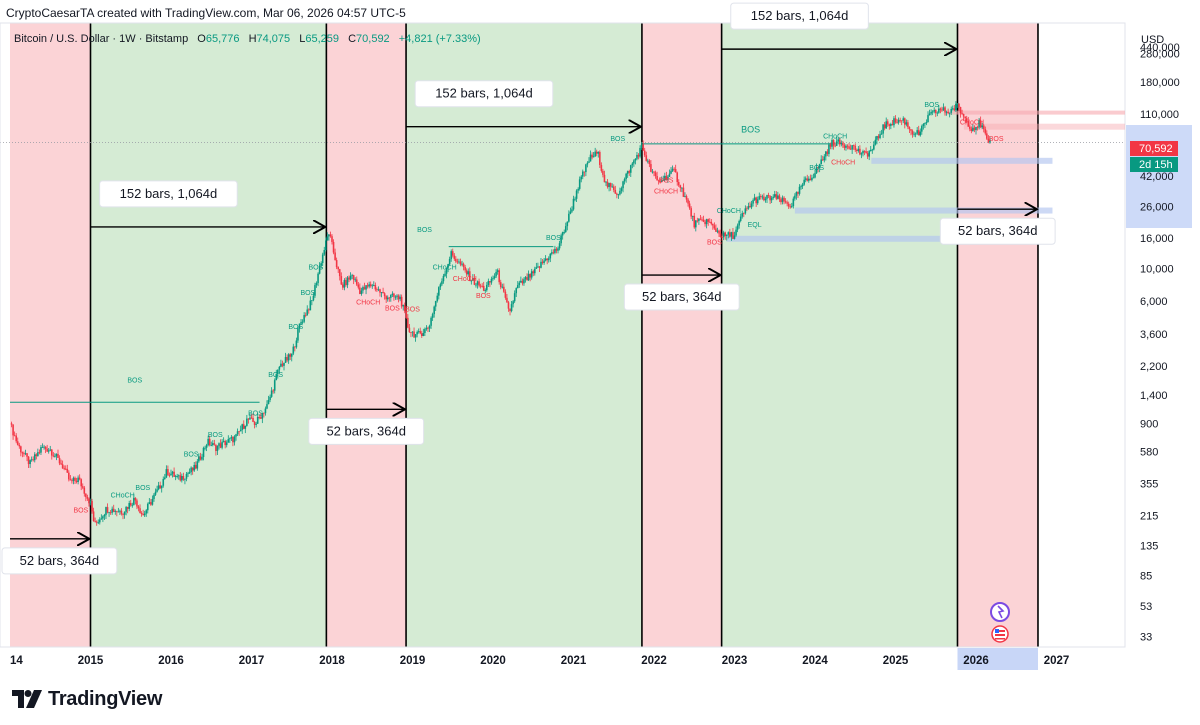 Image resolution: width=1200 pixels, height=725 pixels. I want to click on symbol-name: Bitcoin / U.S. Dollar · 1W · Bitstamp, so click(101, 39).